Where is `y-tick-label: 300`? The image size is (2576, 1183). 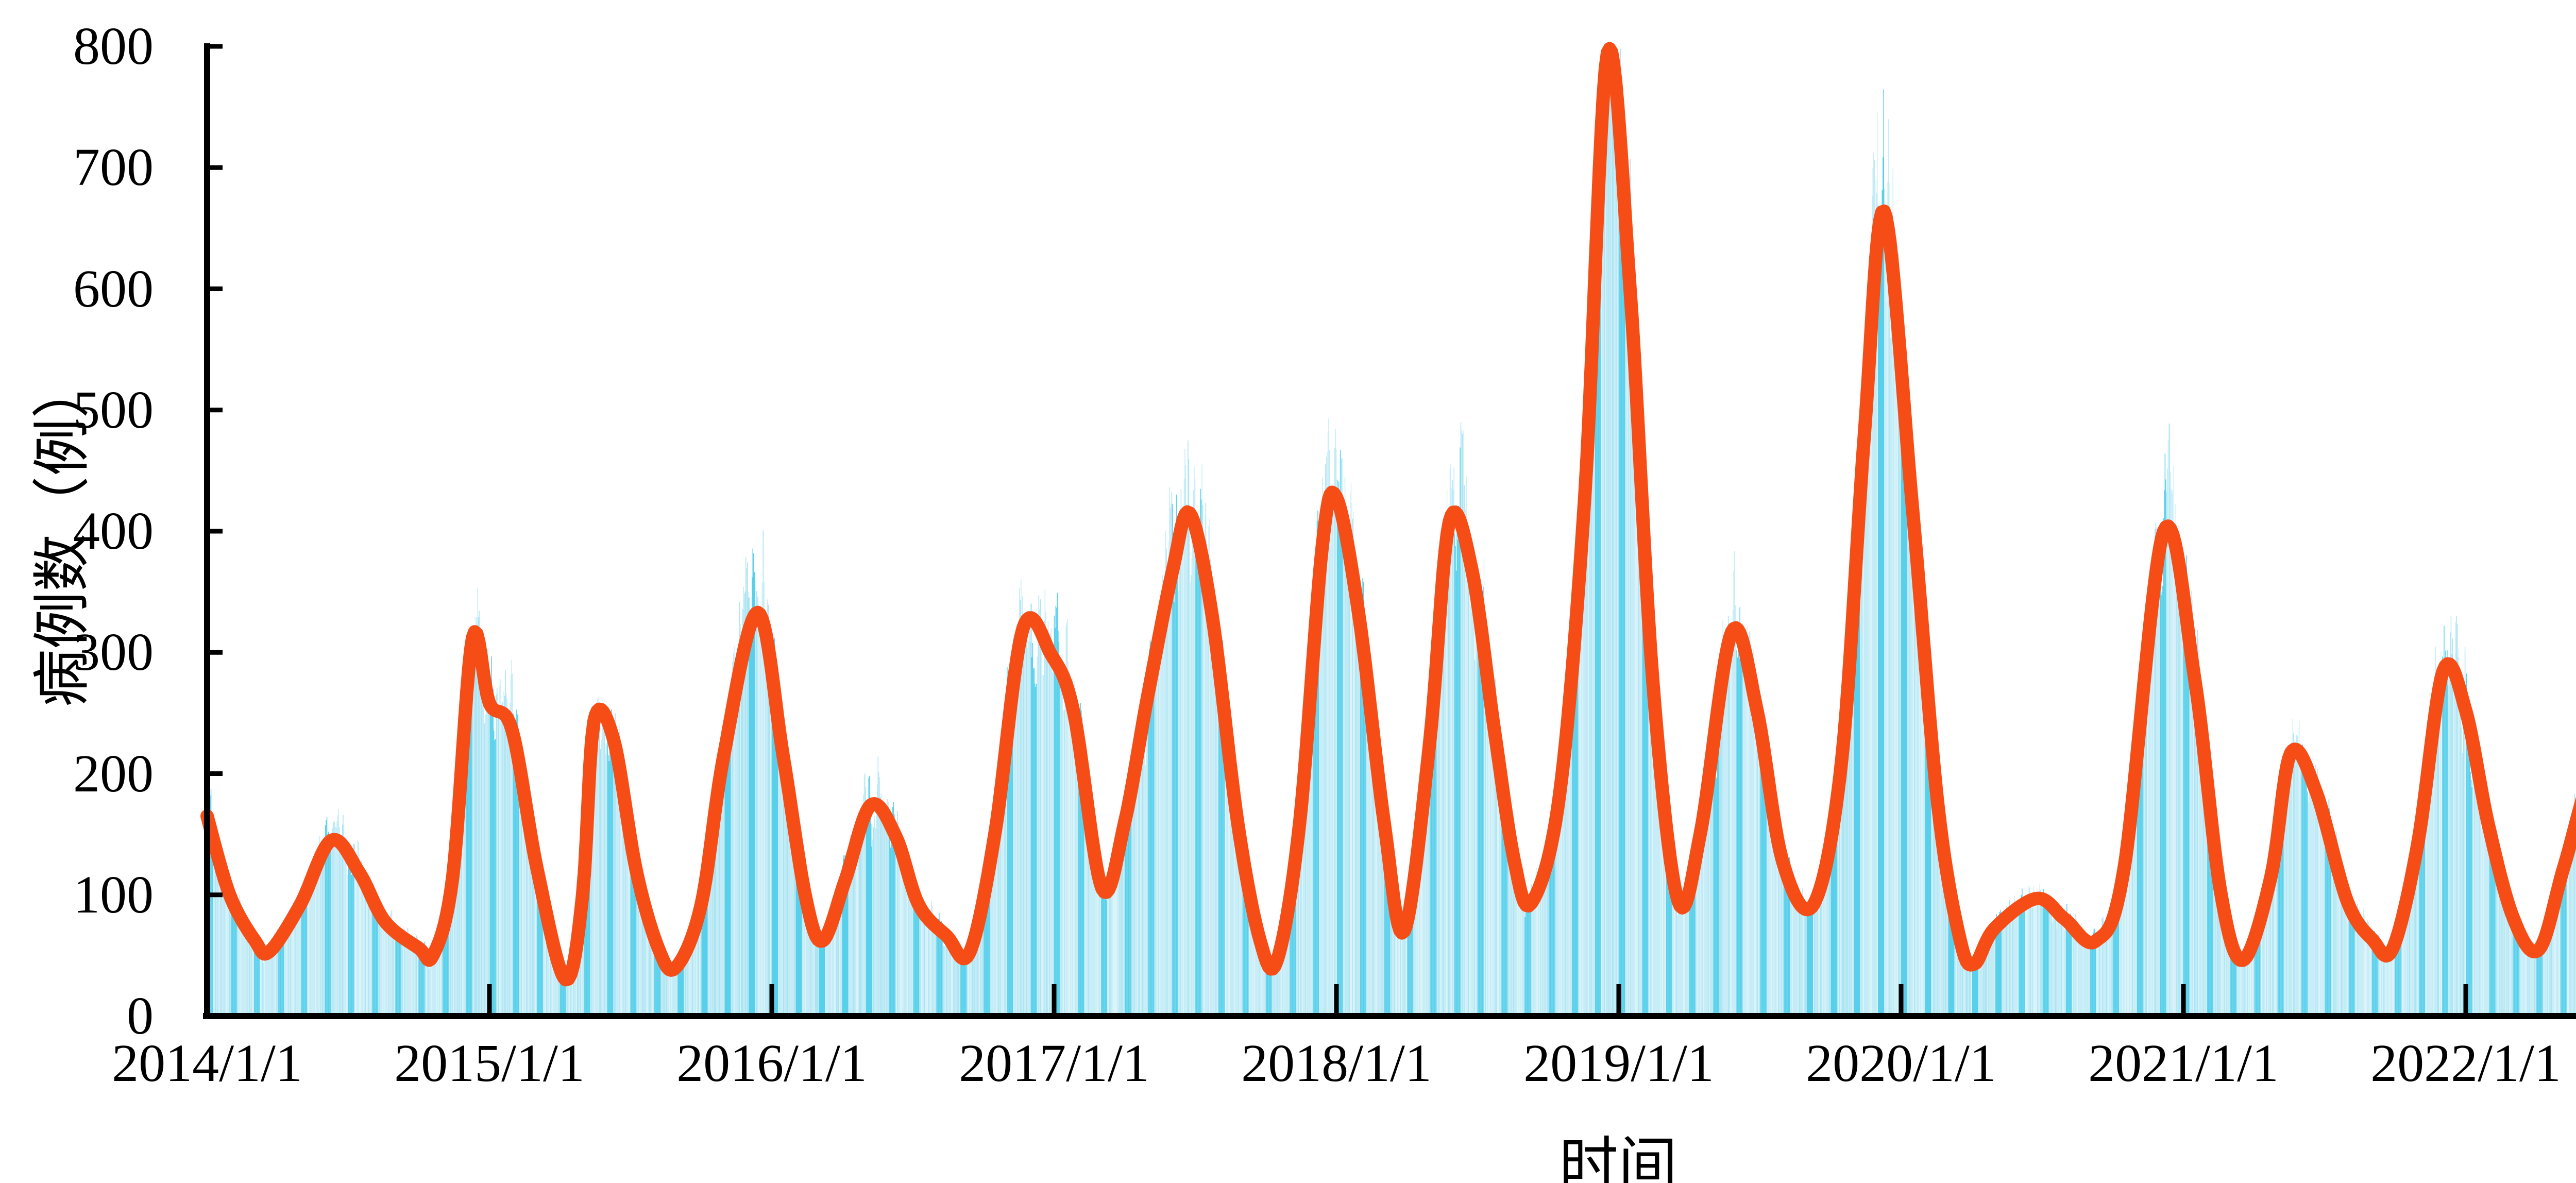
y-tick-label: 300 is located at coordinates (113, 652).